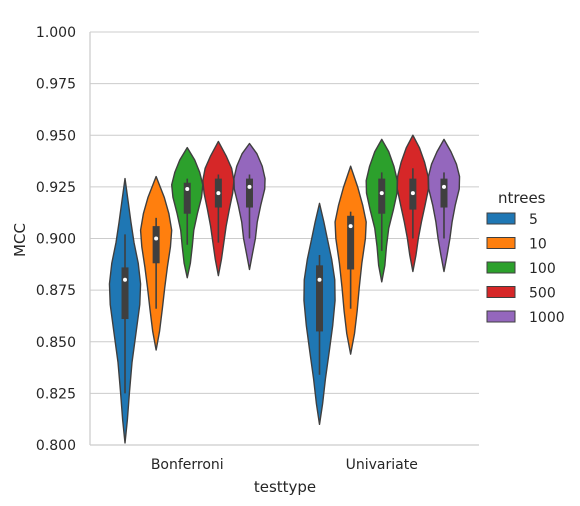 This screenshot has width=580, height=506. What do you see at coordinates (56, 136) in the screenshot?
I see `y-tick-label: 0.950` at bounding box center [56, 136].